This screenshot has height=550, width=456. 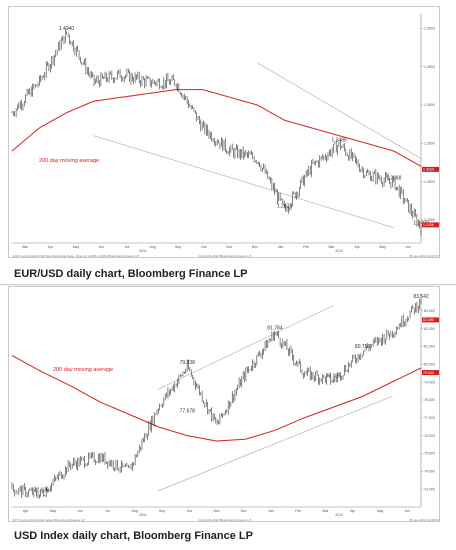 What do you see at coordinates (429, 220) in the screenshot?
I see `y-tick-label: 1.2500` at bounding box center [429, 220].